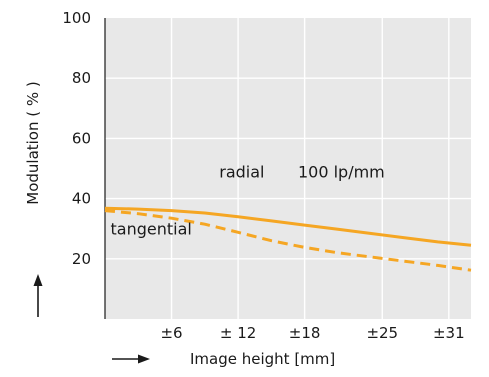 This screenshot has height=377, width=489. I want to click on annotations: radial 100 lp/mm tangential, so click(248, 201).